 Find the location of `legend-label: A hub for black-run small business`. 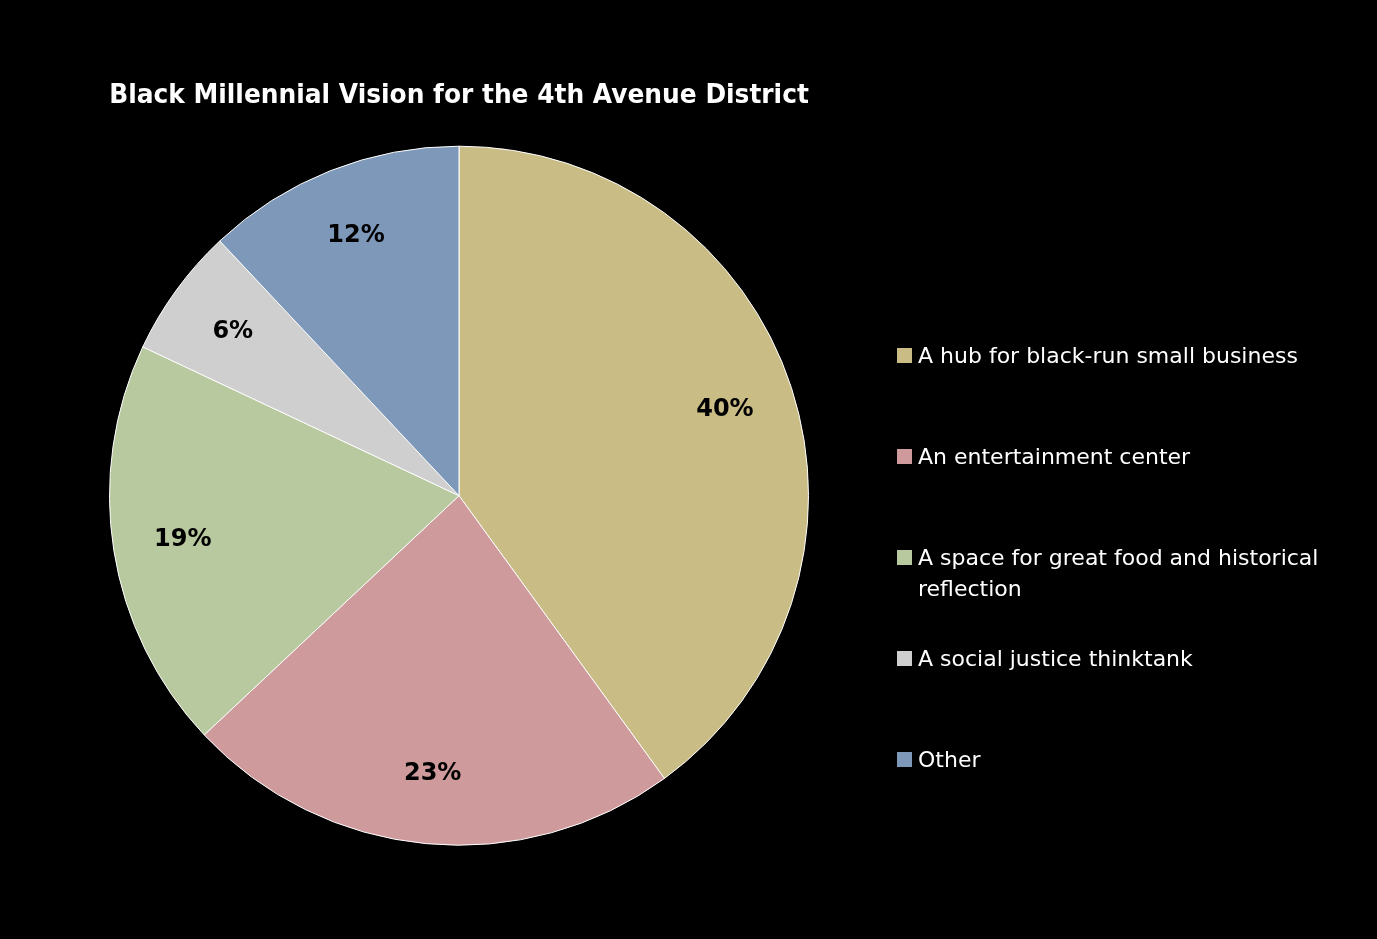

legend-label: A hub for black-run small business is located at coordinates (1108, 356).